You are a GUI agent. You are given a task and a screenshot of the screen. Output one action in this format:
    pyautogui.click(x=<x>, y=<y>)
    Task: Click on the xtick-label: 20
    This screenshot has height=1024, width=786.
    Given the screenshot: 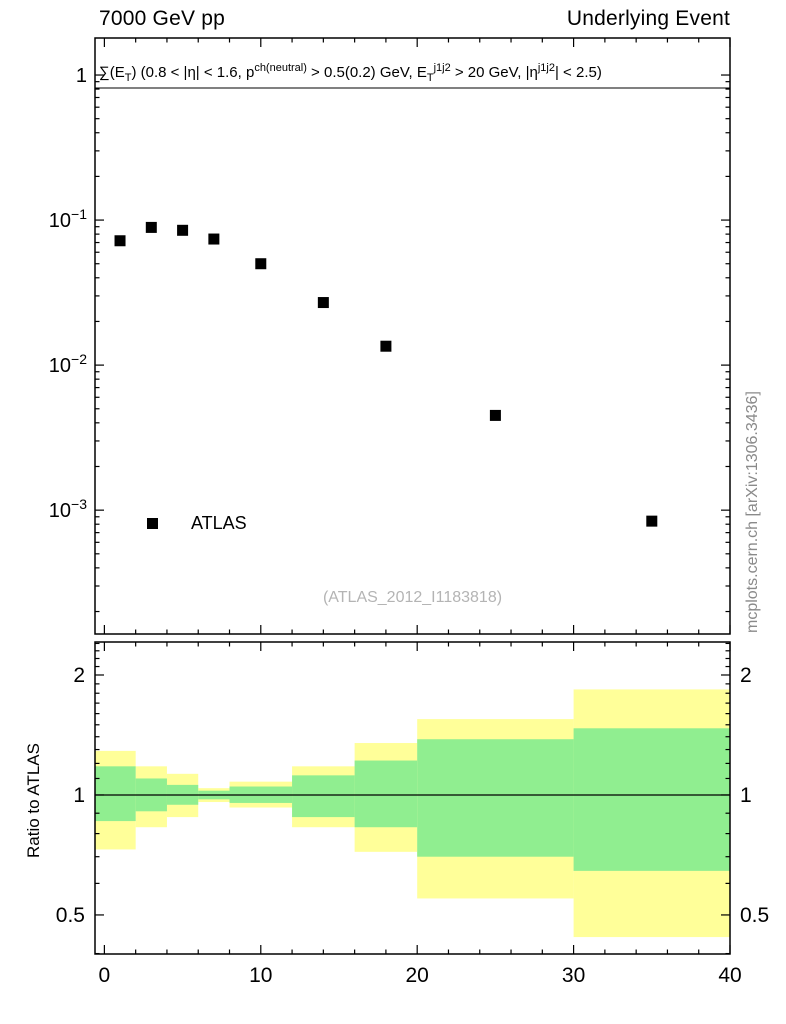 What is the action you would take?
    pyautogui.click(x=417, y=975)
    